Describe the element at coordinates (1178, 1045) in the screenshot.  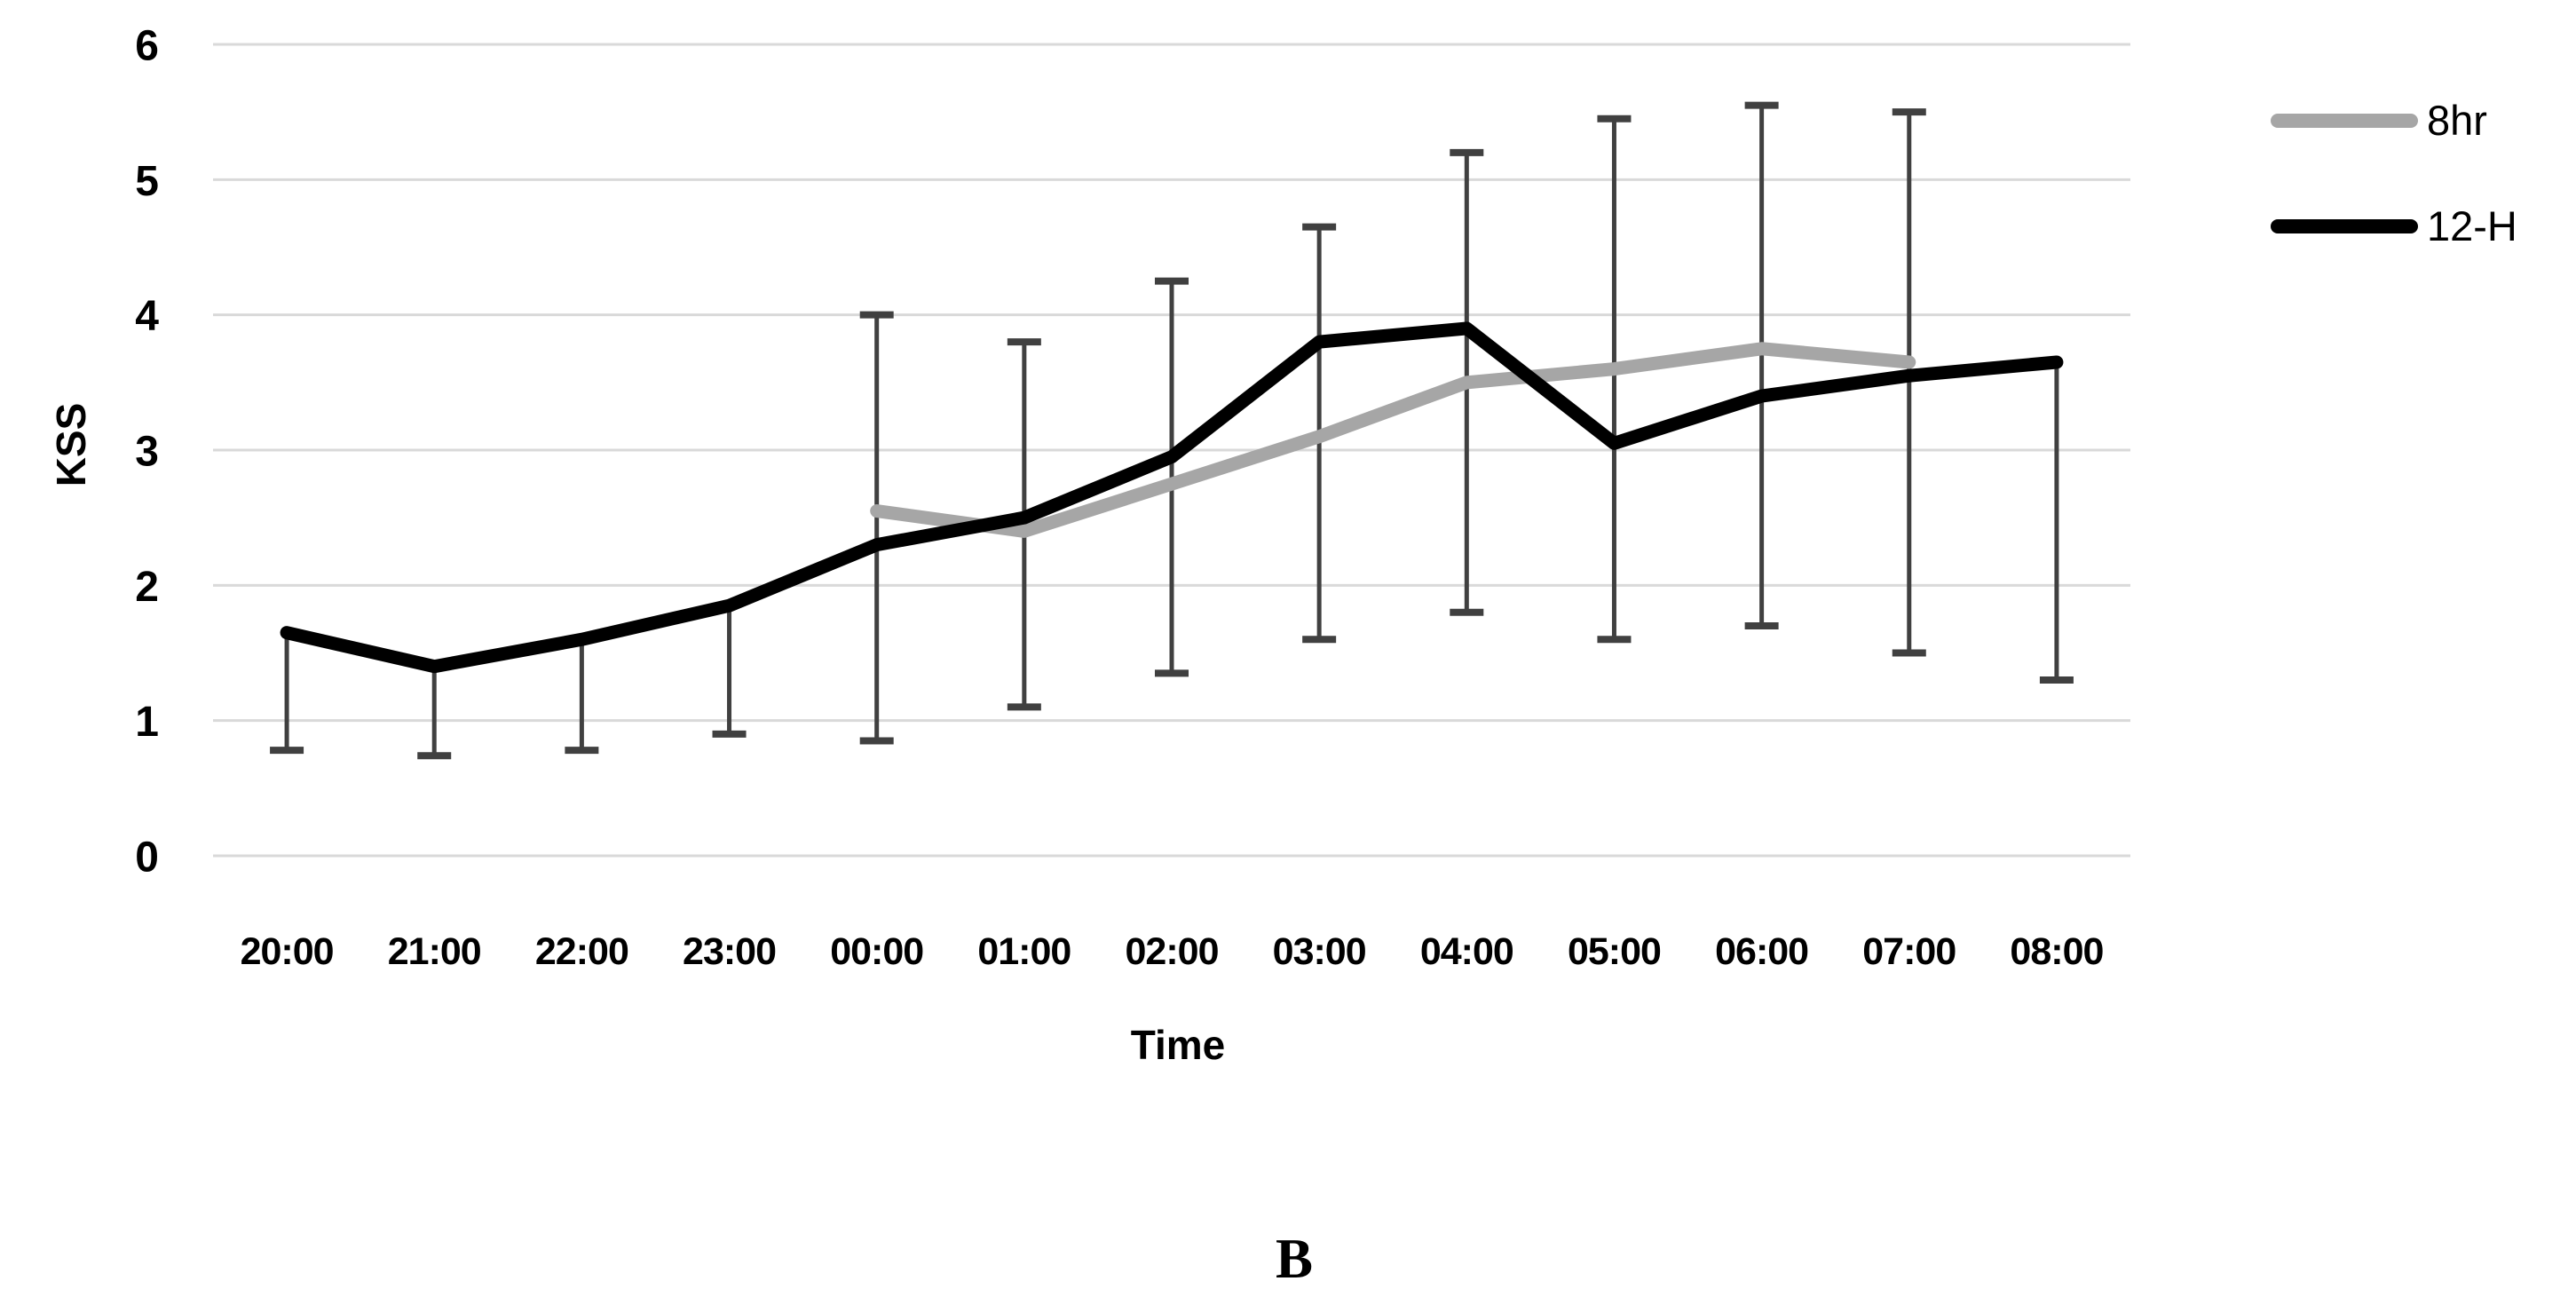
I see `x-axis-title: Time` at that location.